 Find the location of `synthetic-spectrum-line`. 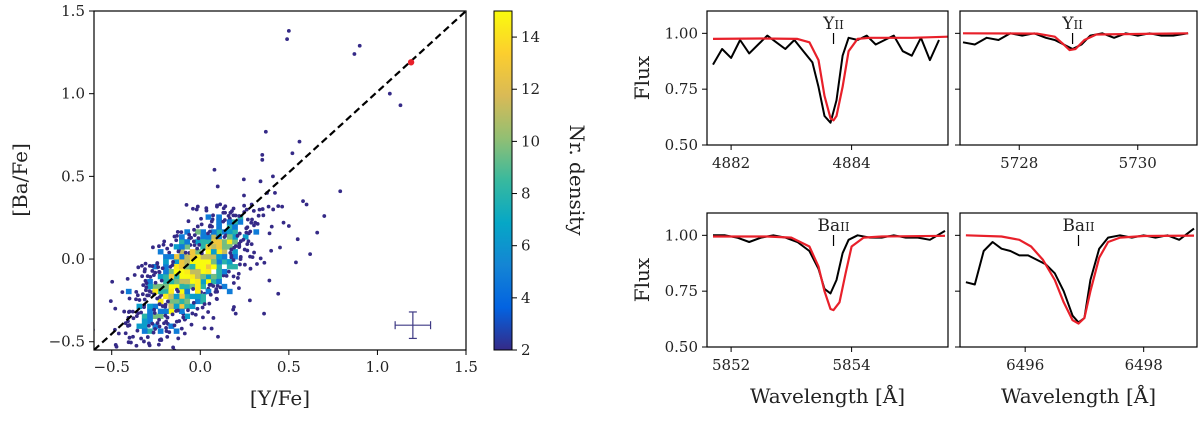

synthetic-spectrum-line is located at coordinates (830, 78).